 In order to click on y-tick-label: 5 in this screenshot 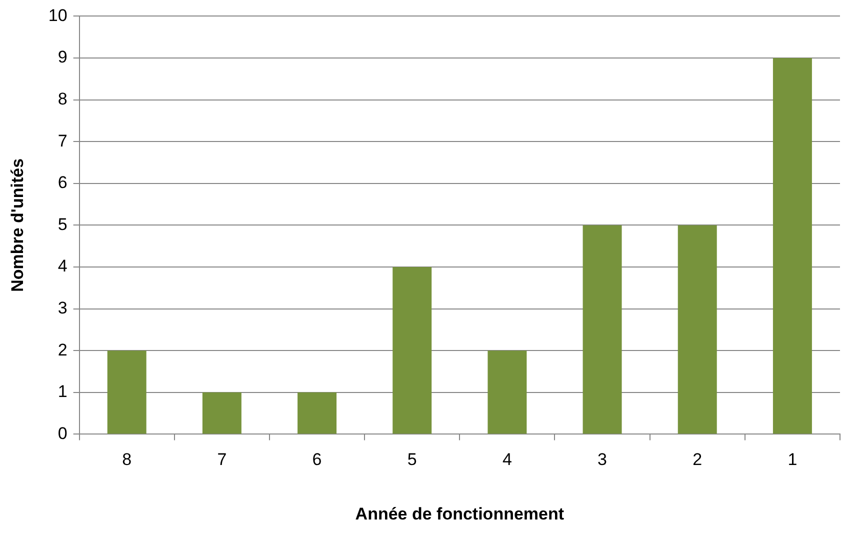, I will do `click(63, 224)`.